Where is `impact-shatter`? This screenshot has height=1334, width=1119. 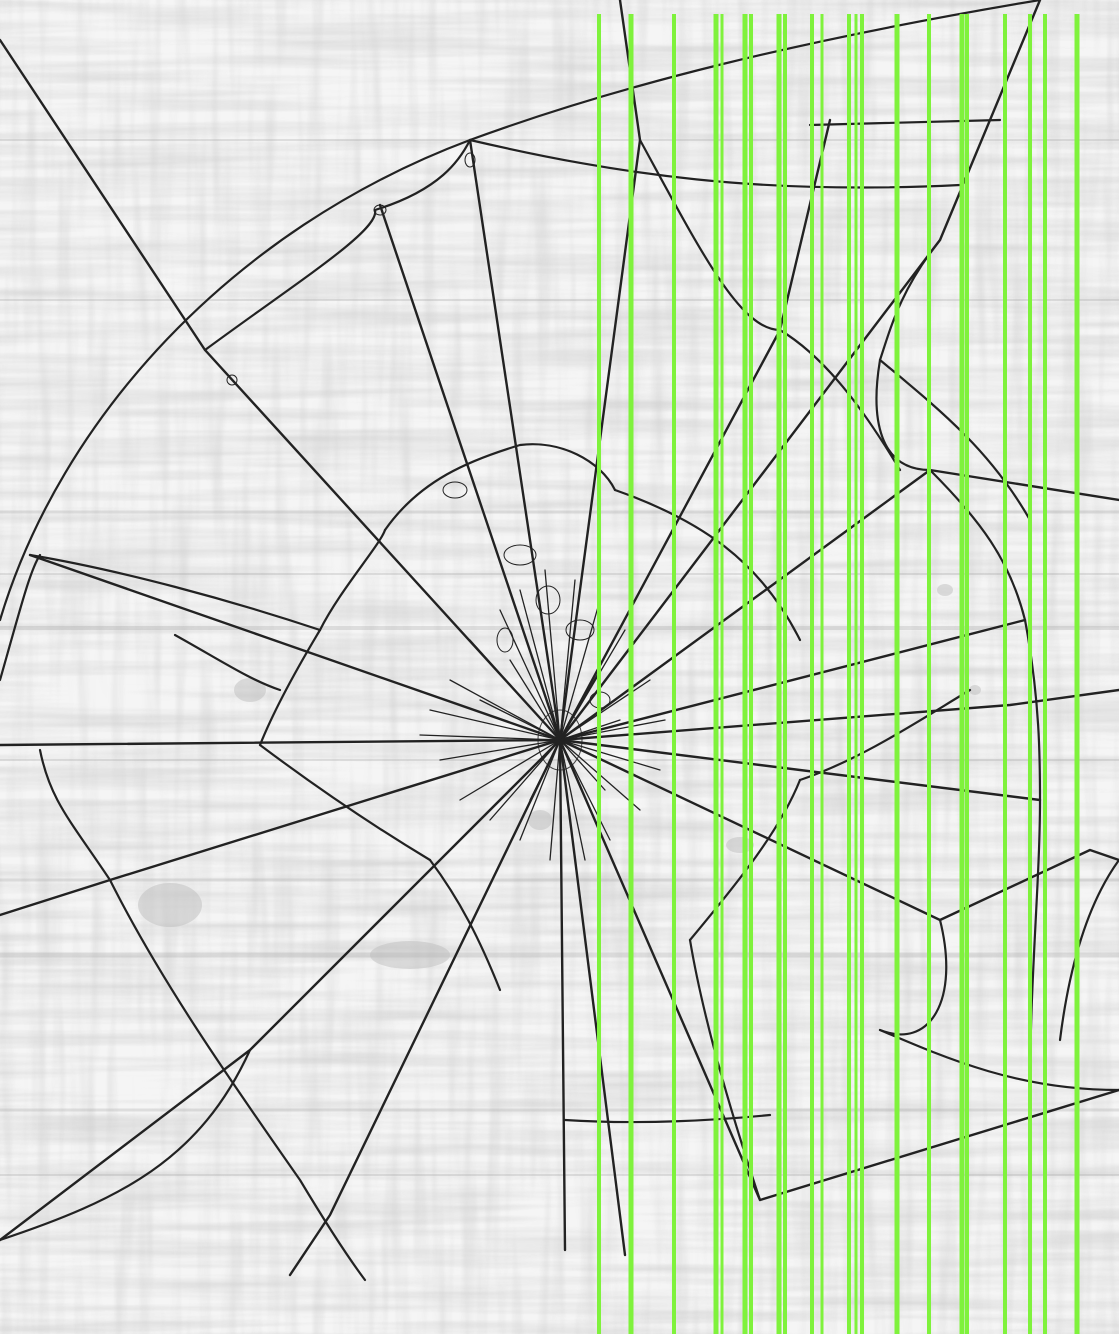 impact-shatter is located at coordinates (542, 715).